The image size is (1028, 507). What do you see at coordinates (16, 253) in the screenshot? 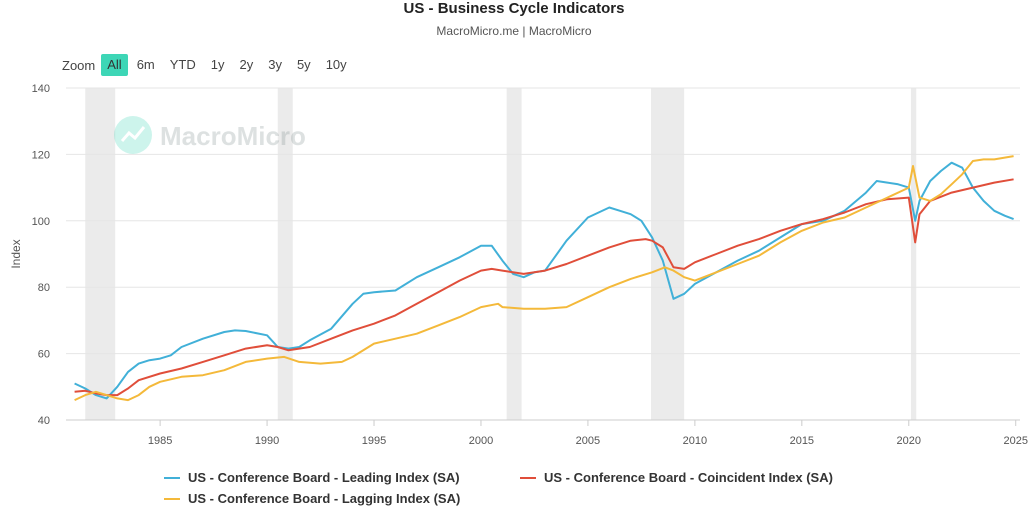
I see `y-axis-label: Index` at bounding box center [16, 253].